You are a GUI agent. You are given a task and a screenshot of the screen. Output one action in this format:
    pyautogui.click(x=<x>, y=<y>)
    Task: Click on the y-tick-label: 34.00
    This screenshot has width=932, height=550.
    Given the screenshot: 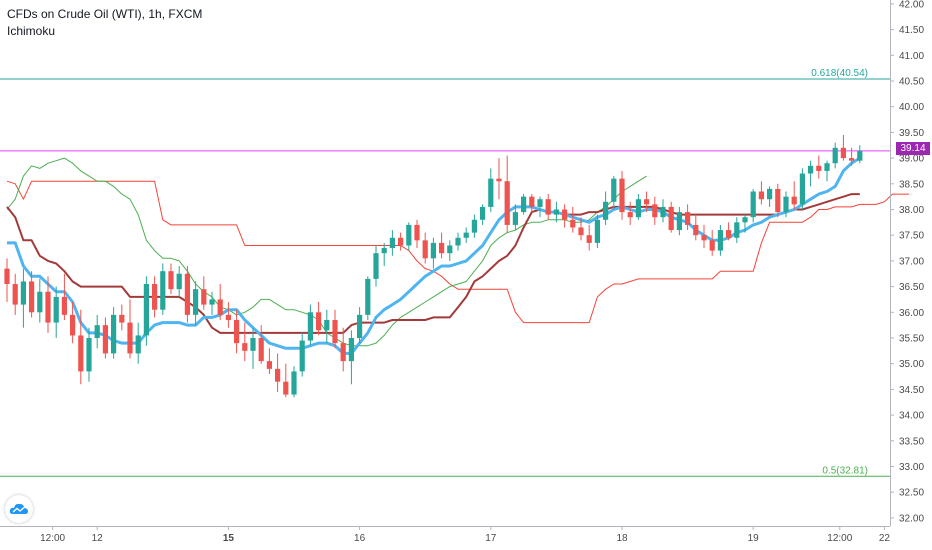 What is the action you would take?
    pyautogui.click(x=911, y=416)
    